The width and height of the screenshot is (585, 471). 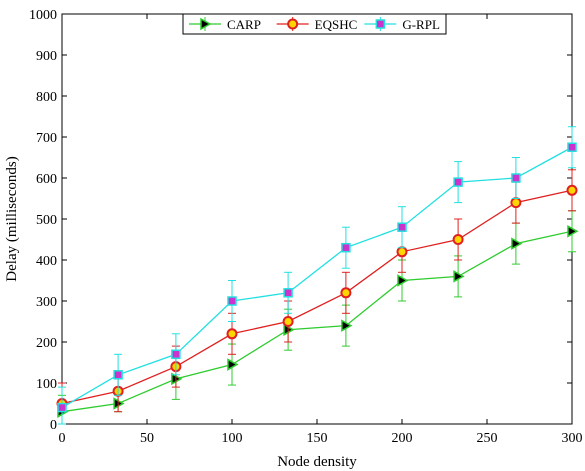 I want to click on x-tick-label: 150, so click(x=317, y=438).